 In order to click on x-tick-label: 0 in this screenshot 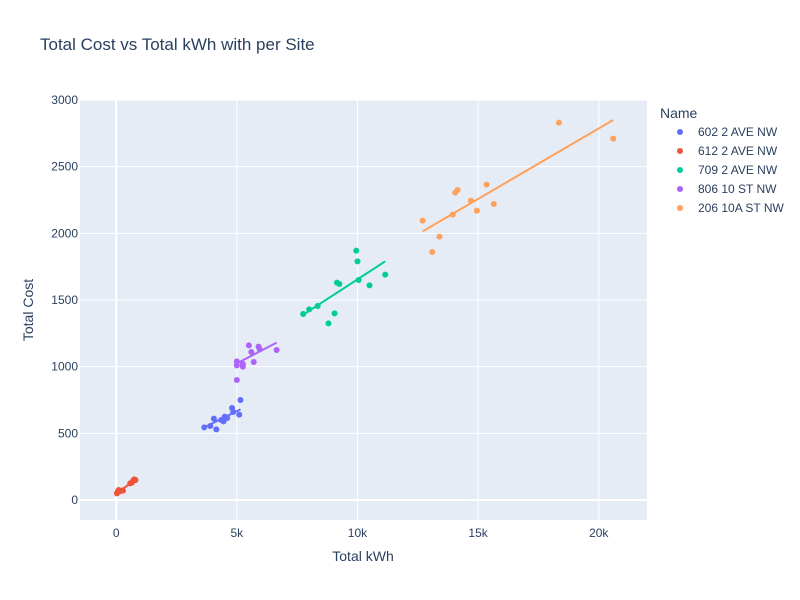, I will do `click(116, 533)`.